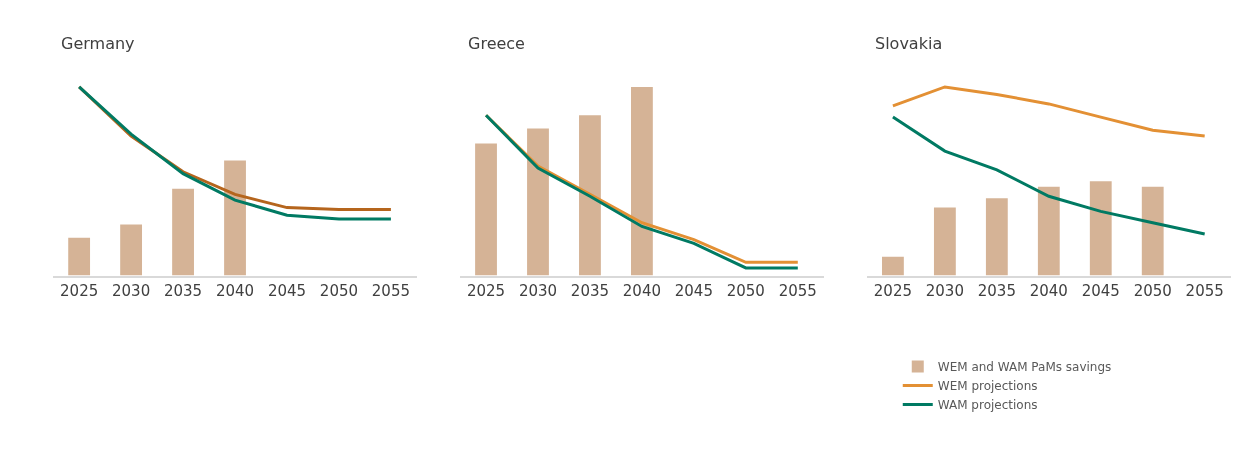  Describe the element at coordinates (1024, 367) in the screenshot. I see `legend-label: WEM and WAM PaMs savings` at that location.